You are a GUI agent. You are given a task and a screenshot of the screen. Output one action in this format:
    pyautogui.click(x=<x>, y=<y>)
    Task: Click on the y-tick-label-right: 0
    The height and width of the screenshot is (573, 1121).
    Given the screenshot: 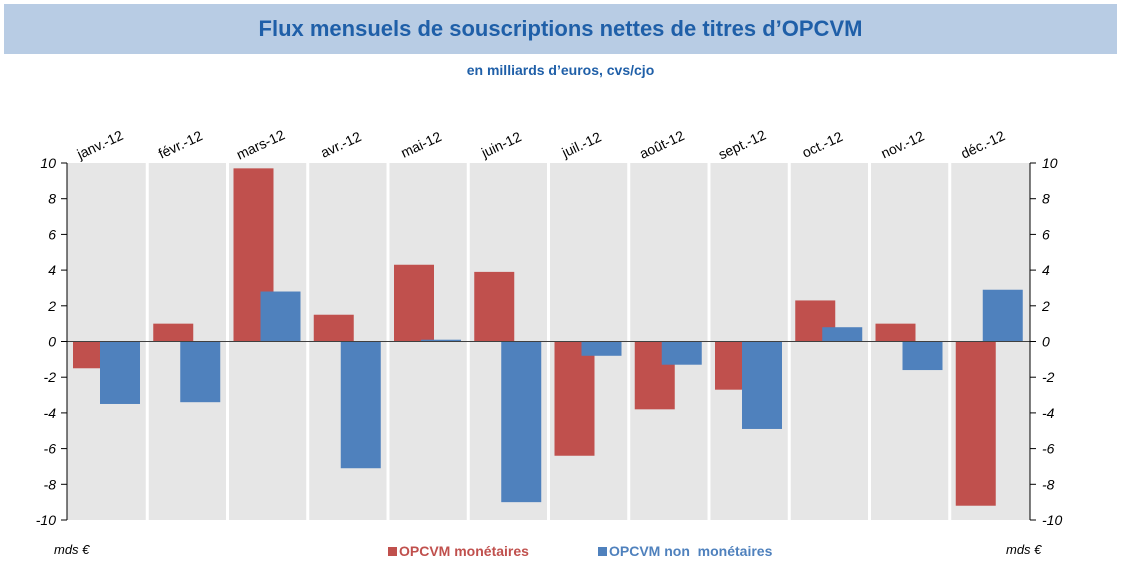 What is the action you would take?
    pyautogui.click(x=1046, y=342)
    